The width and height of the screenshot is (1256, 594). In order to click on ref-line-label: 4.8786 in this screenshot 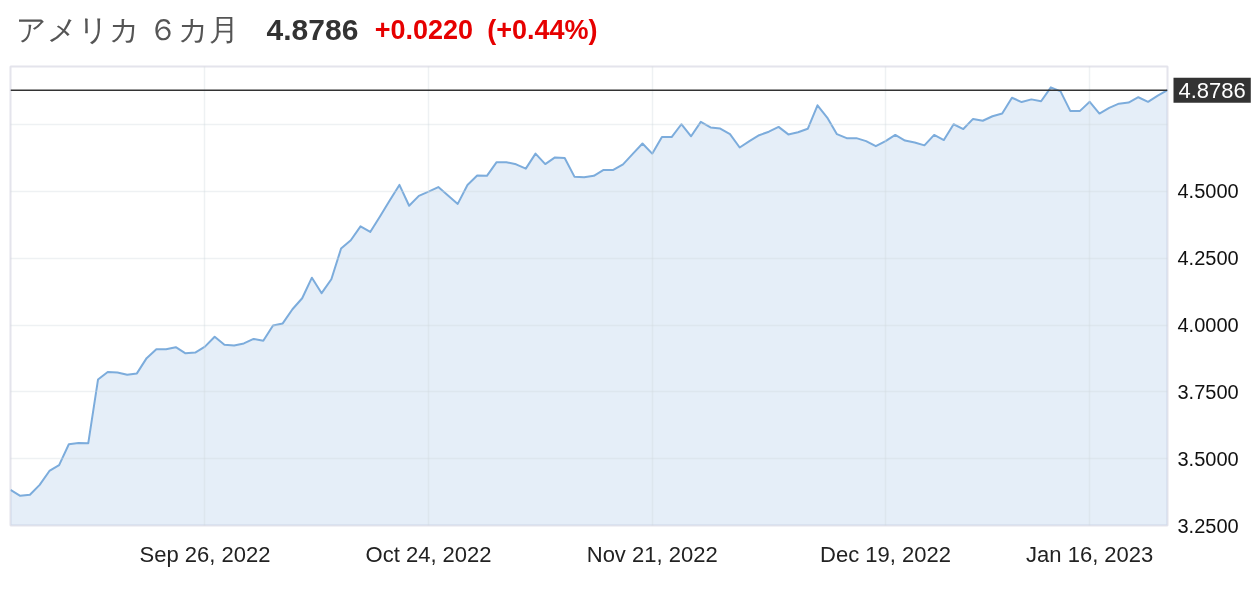, I will do `click(1212, 90)`.